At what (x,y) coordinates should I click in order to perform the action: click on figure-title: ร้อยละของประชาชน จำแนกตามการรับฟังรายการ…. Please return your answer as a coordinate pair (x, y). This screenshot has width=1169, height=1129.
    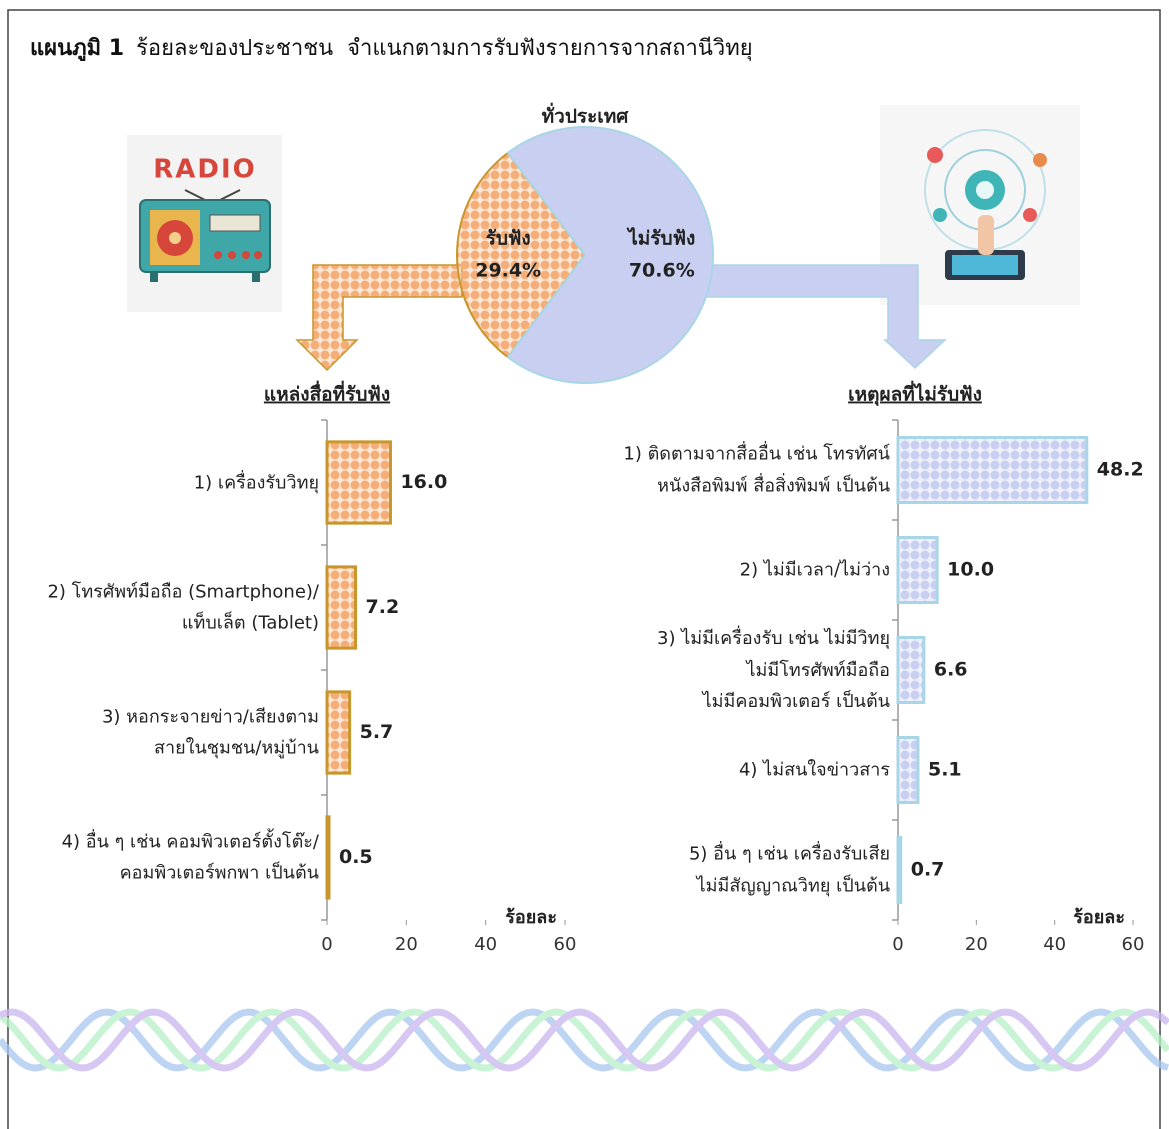
    Looking at the image, I should click on (444, 48).